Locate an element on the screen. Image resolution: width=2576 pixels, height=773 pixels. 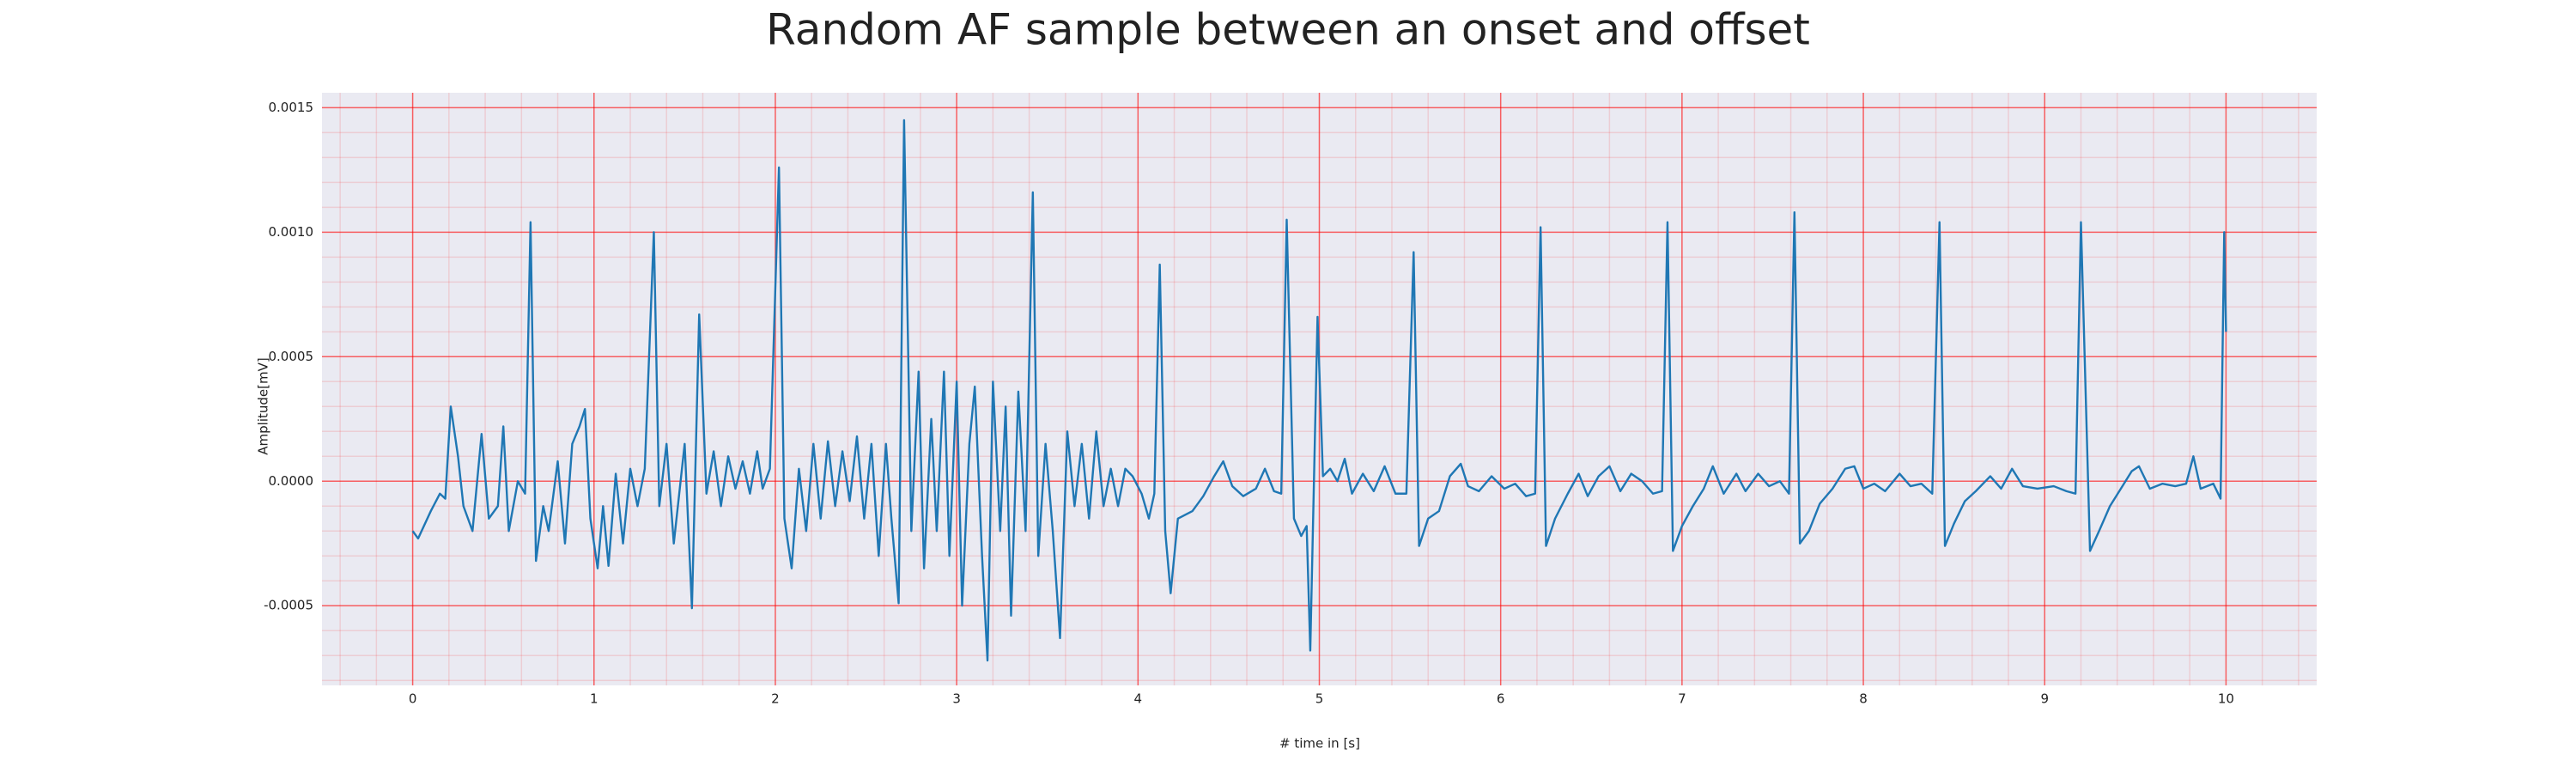
y-tick-label: 0.0005 is located at coordinates (291, 356).